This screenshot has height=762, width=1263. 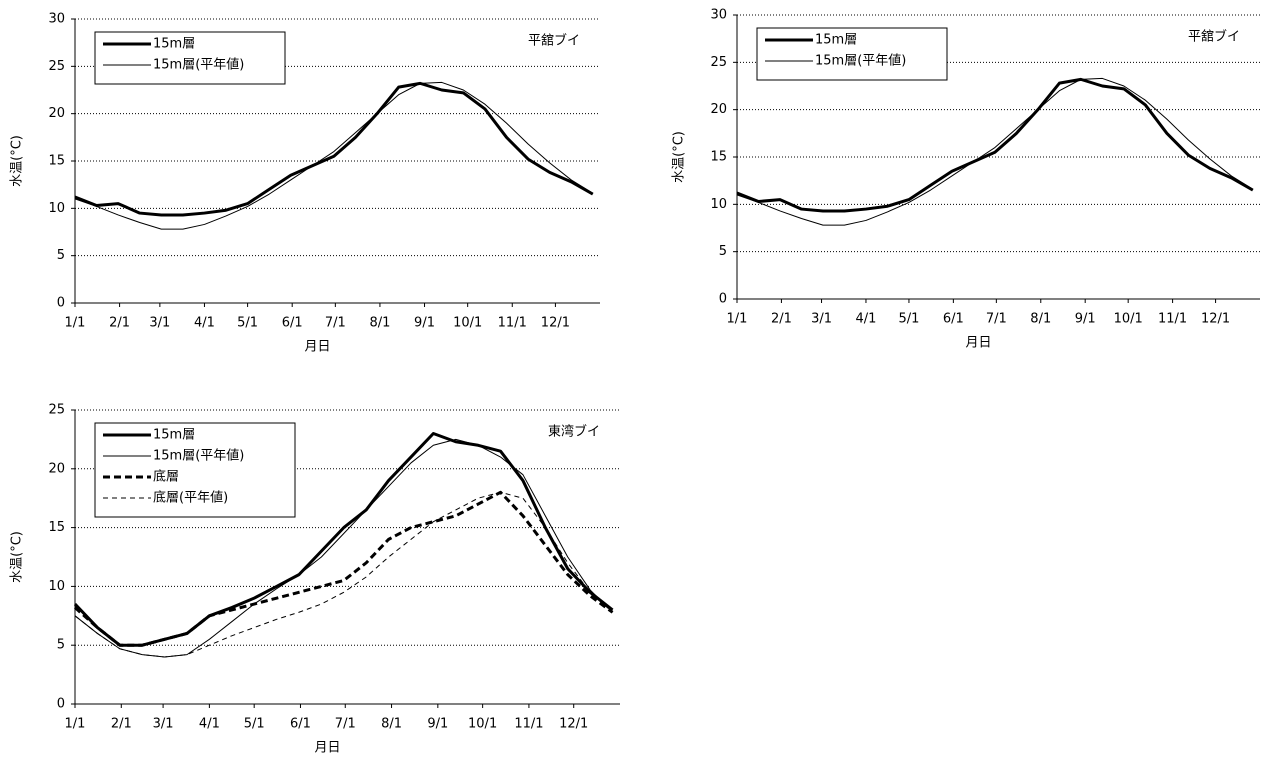 What do you see at coordinates (574, 432) in the screenshot?
I see `annotation: 東湾ブイ` at bounding box center [574, 432].